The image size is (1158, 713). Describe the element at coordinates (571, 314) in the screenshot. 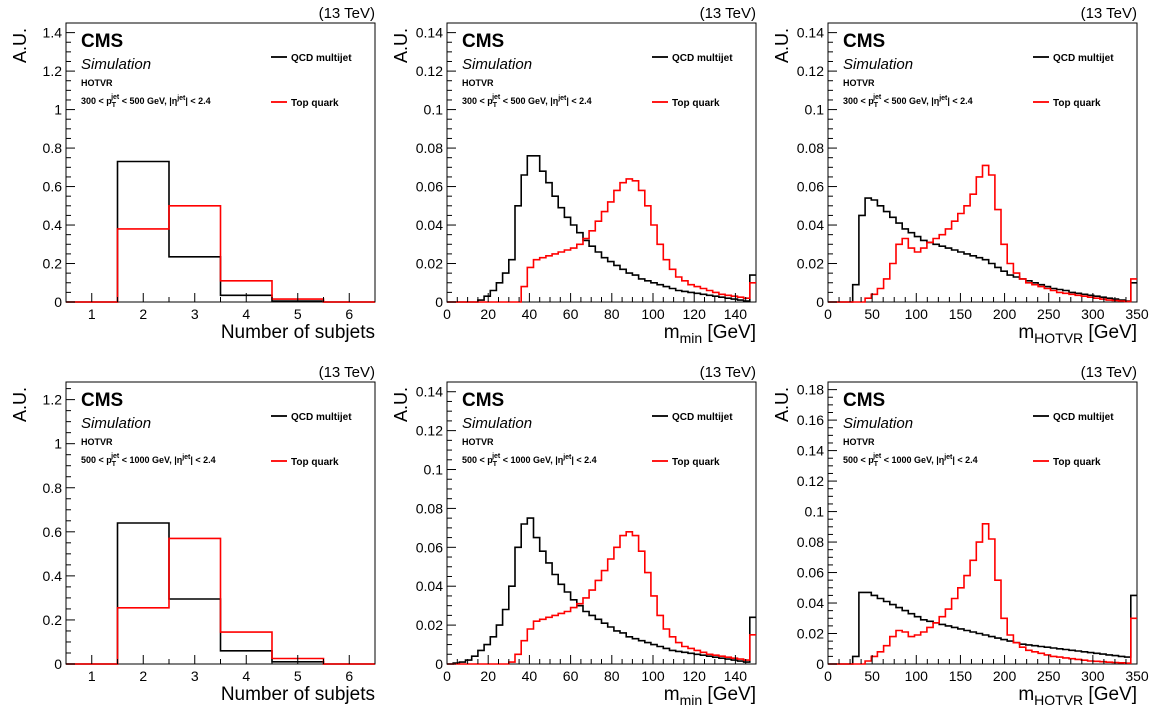

I see `x-tick-label: 60` at that location.